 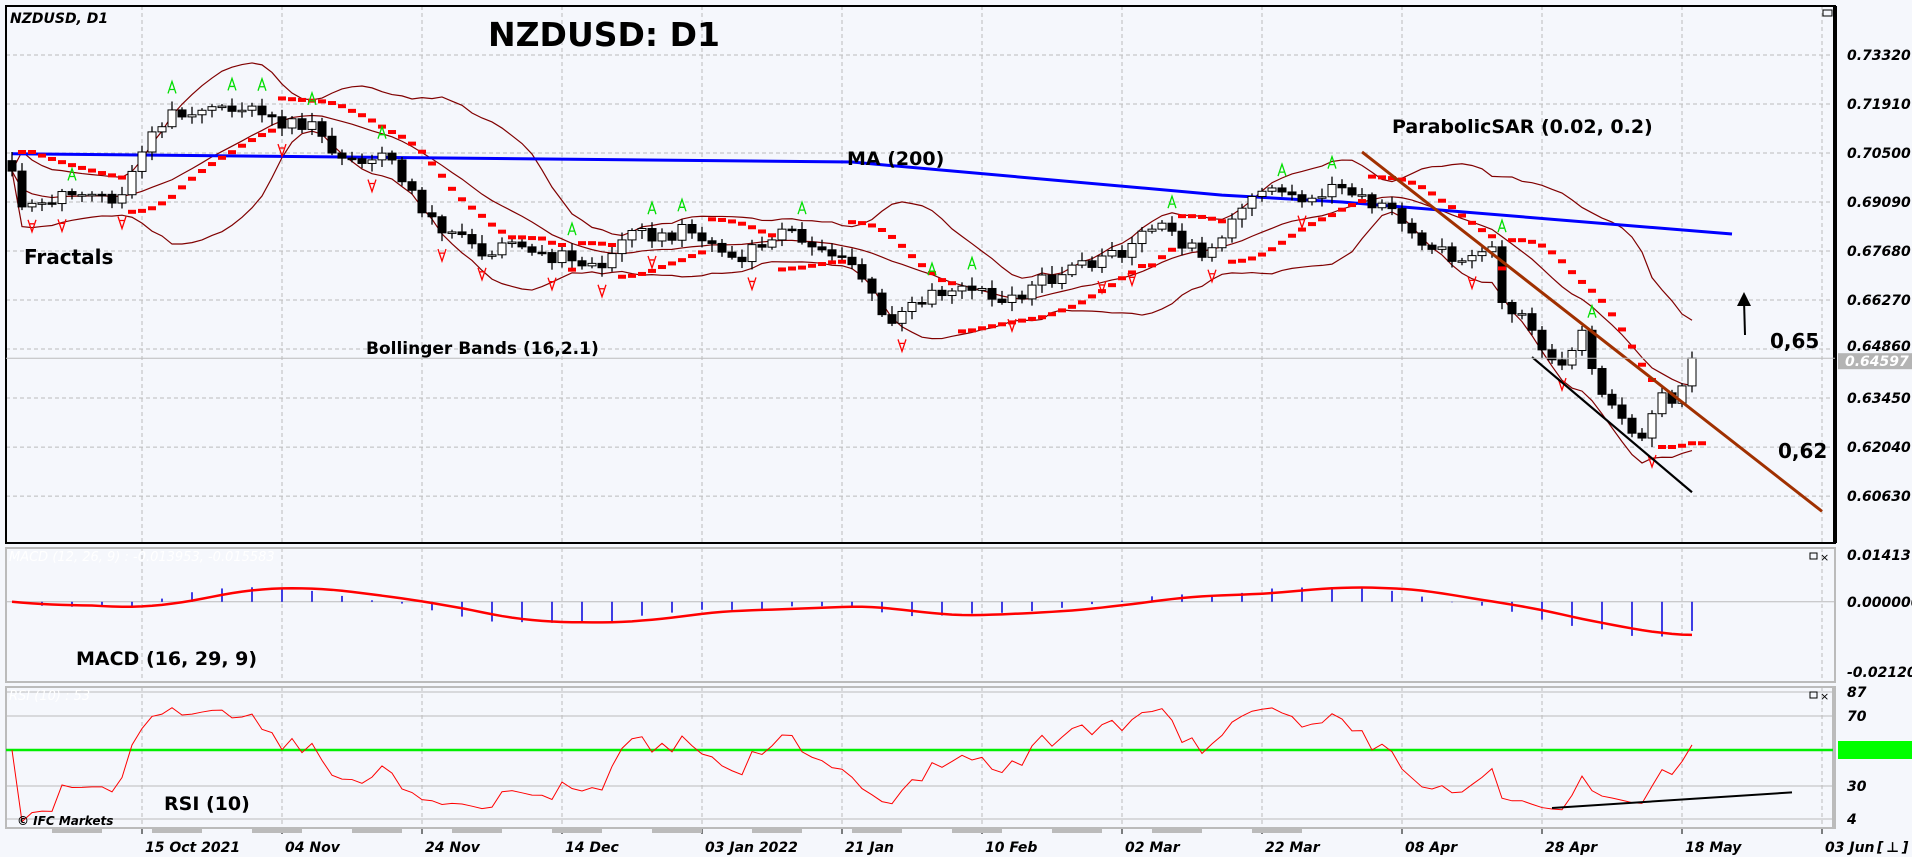 I want to click on rsi-tick-label: 4, so click(x=1851, y=820).